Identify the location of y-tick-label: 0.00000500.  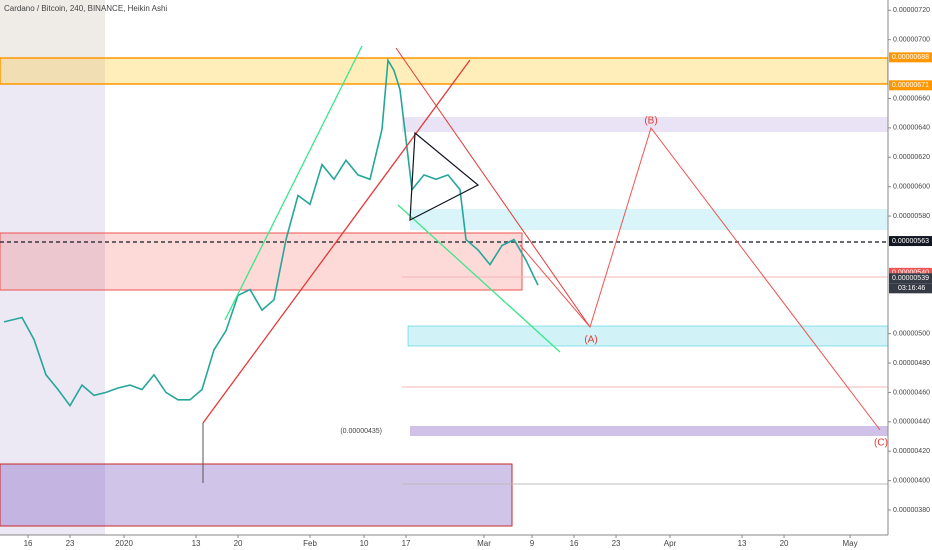
(911, 333).